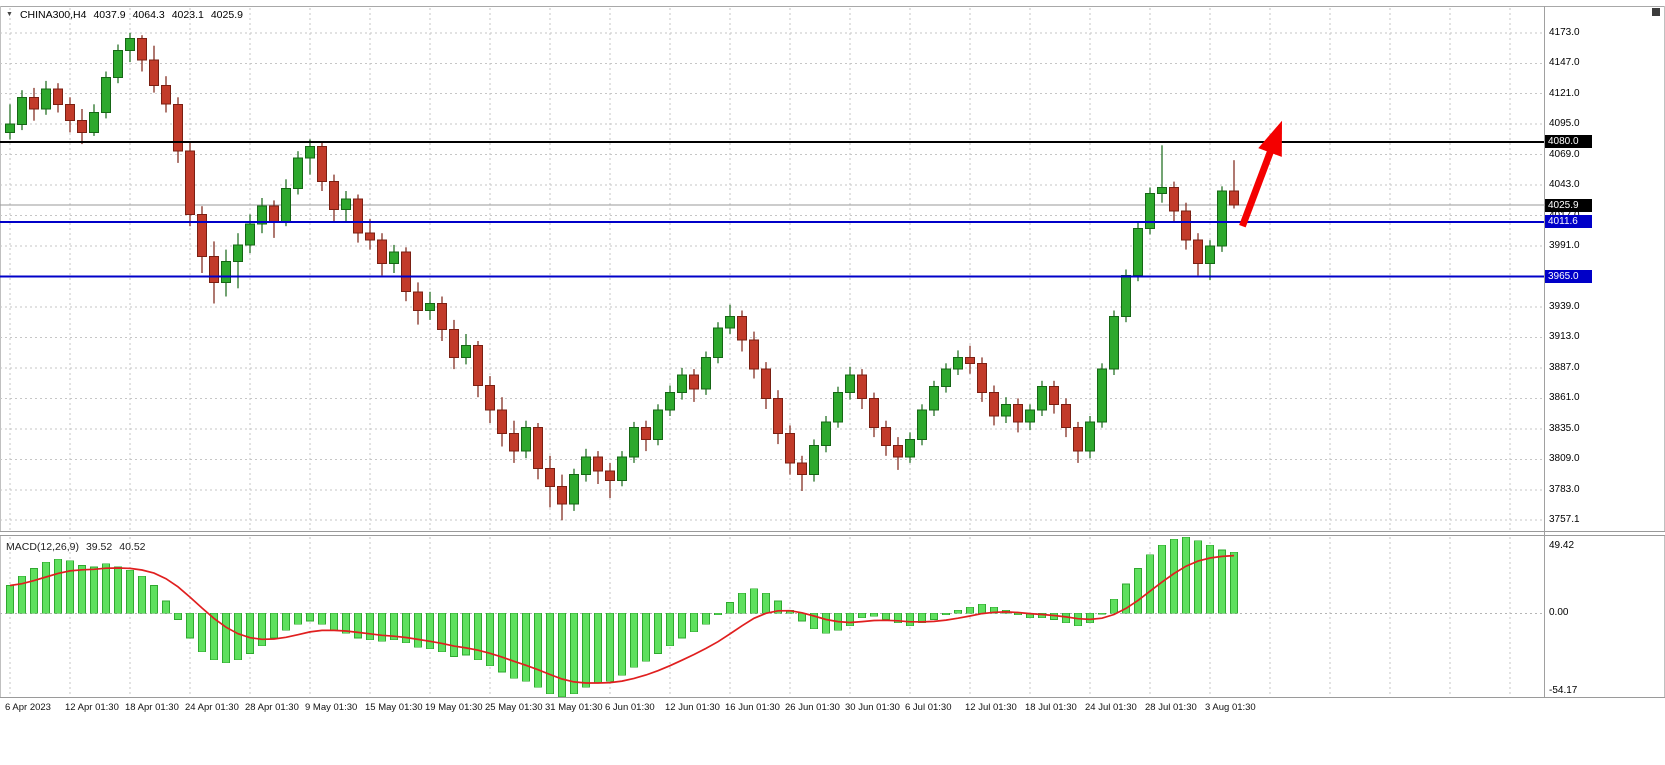  I want to click on price-tick-label: 4173.0, so click(1564, 32).